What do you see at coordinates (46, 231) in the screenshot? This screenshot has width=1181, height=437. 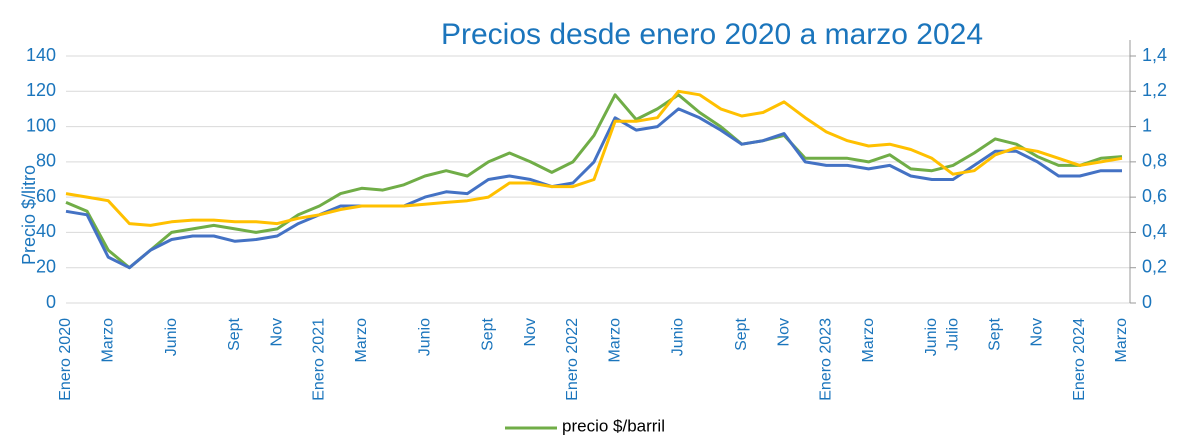 I see `y-tick-label: 40` at bounding box center [46, 231].